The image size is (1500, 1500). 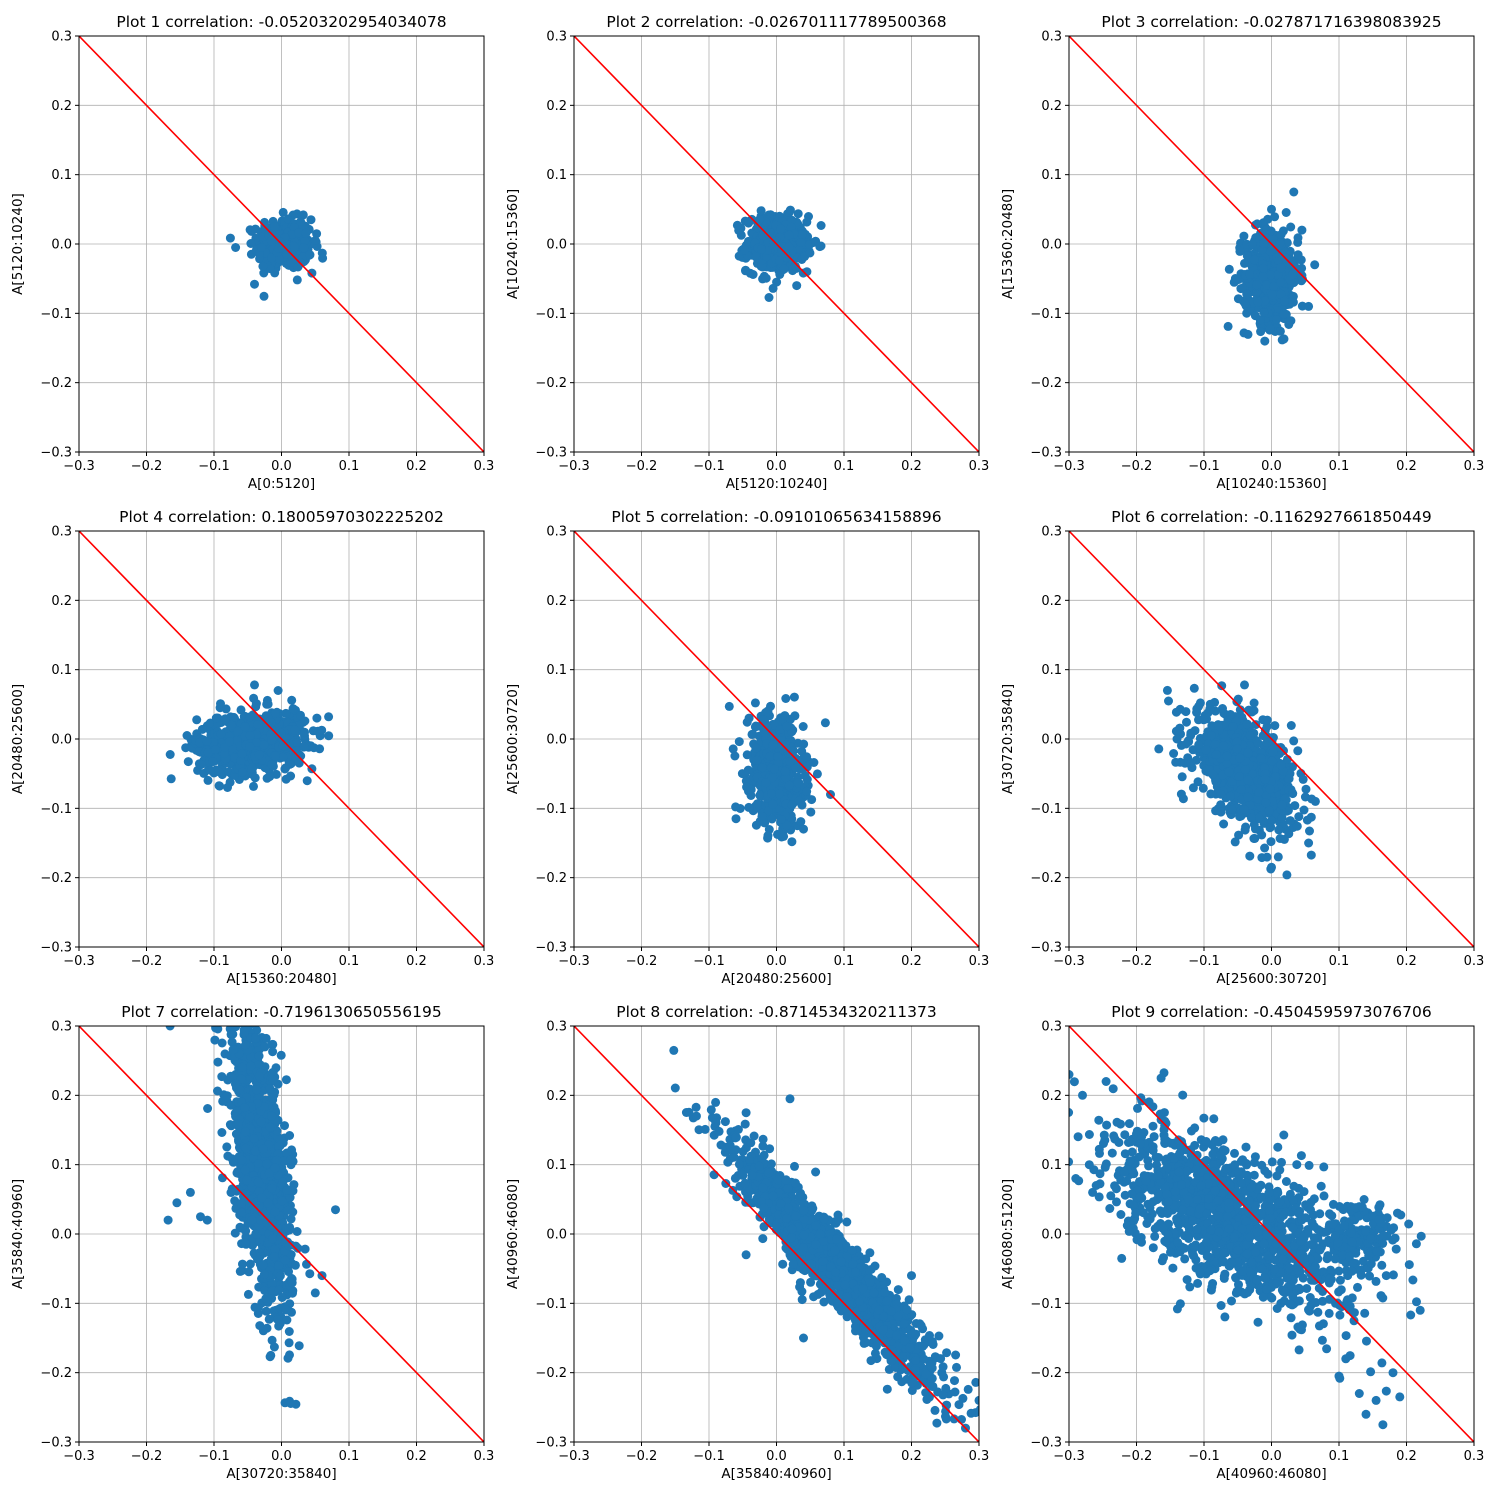 I want to click on reference-line, so click(x=281, y=244).